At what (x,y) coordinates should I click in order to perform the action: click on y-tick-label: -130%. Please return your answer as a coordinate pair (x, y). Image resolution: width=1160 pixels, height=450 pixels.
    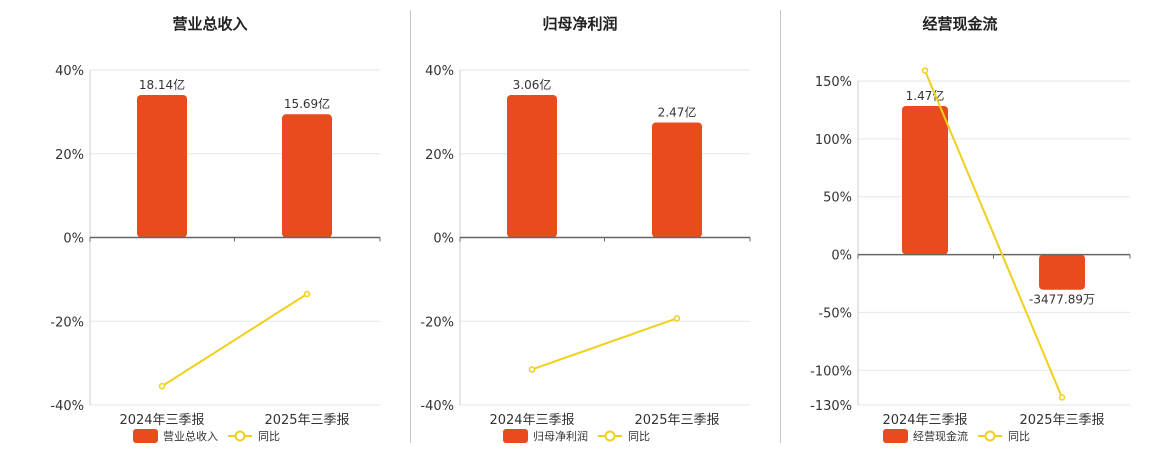
    Looking at the image, I should click on (831, 406).